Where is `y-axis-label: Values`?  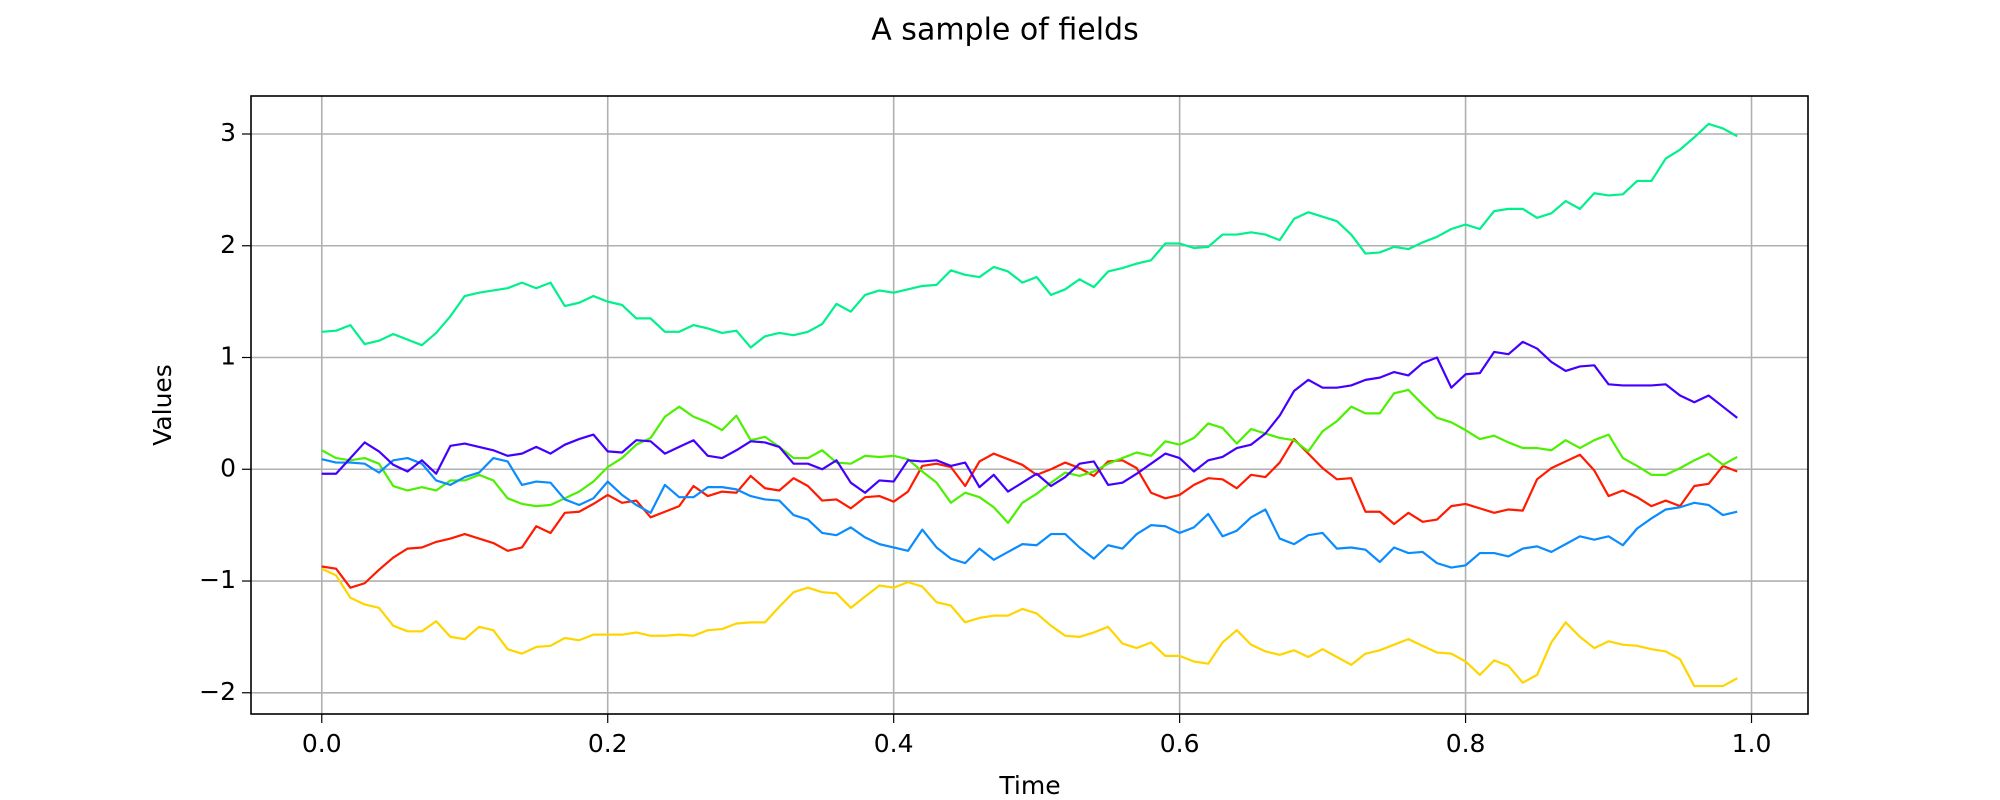
y-axis-label: Values is located at coordinates (162, 405).